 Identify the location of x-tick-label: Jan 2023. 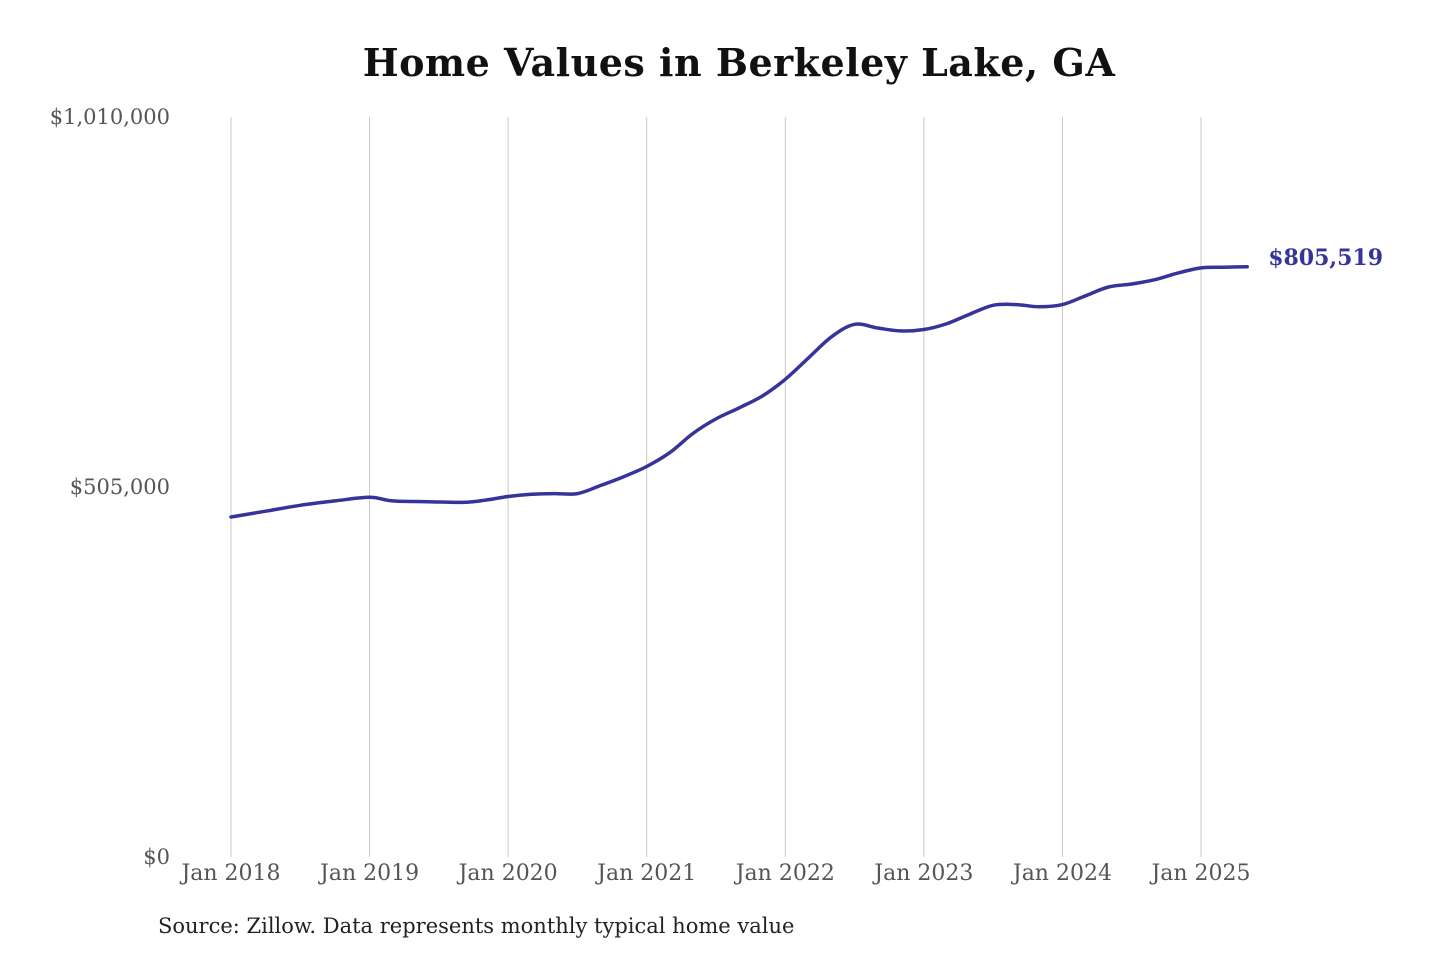
(922, 873).